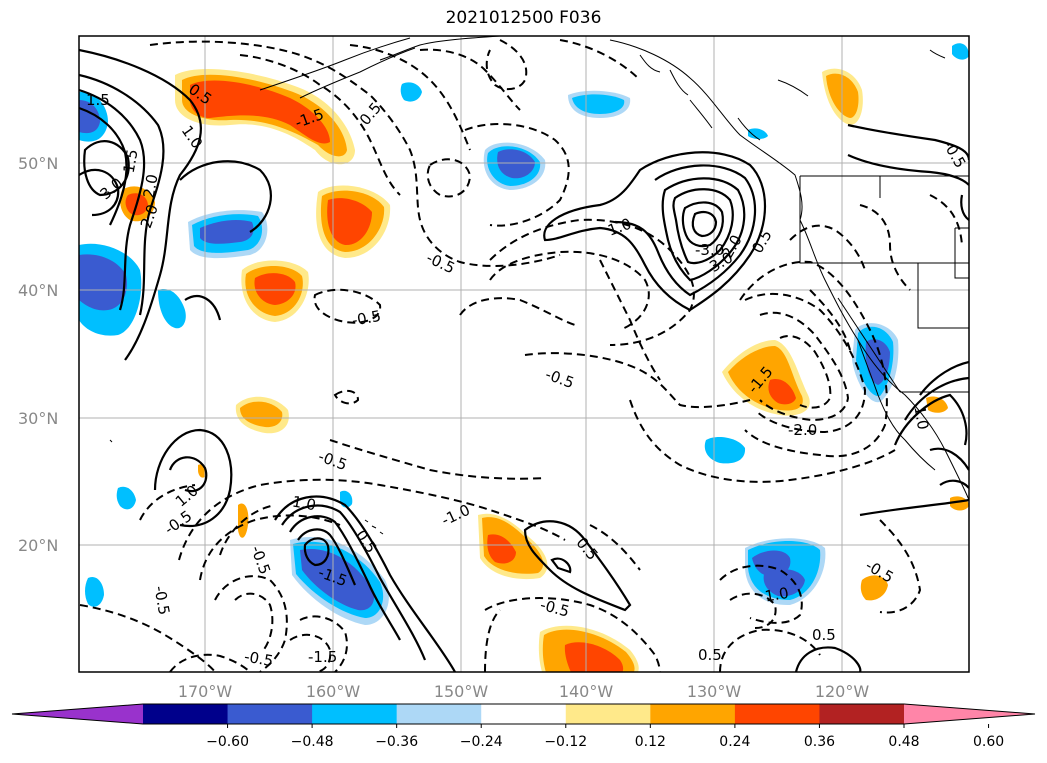  I want to click on lat-label: 20°N, so click(38, 545).